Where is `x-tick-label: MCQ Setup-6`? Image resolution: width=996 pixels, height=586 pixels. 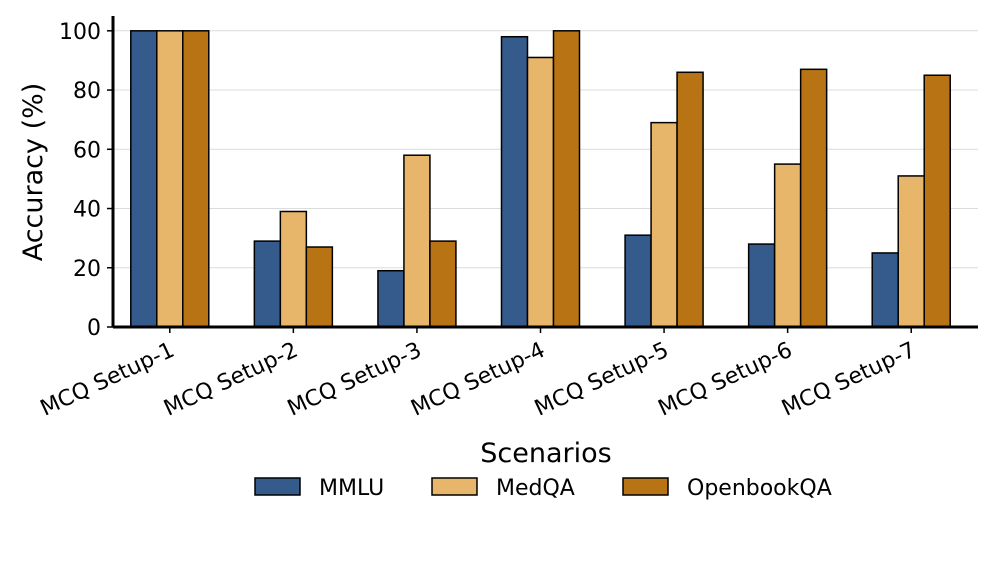 x-tick-label: MCQ Setup-6 is located at coordinates (726, 380).